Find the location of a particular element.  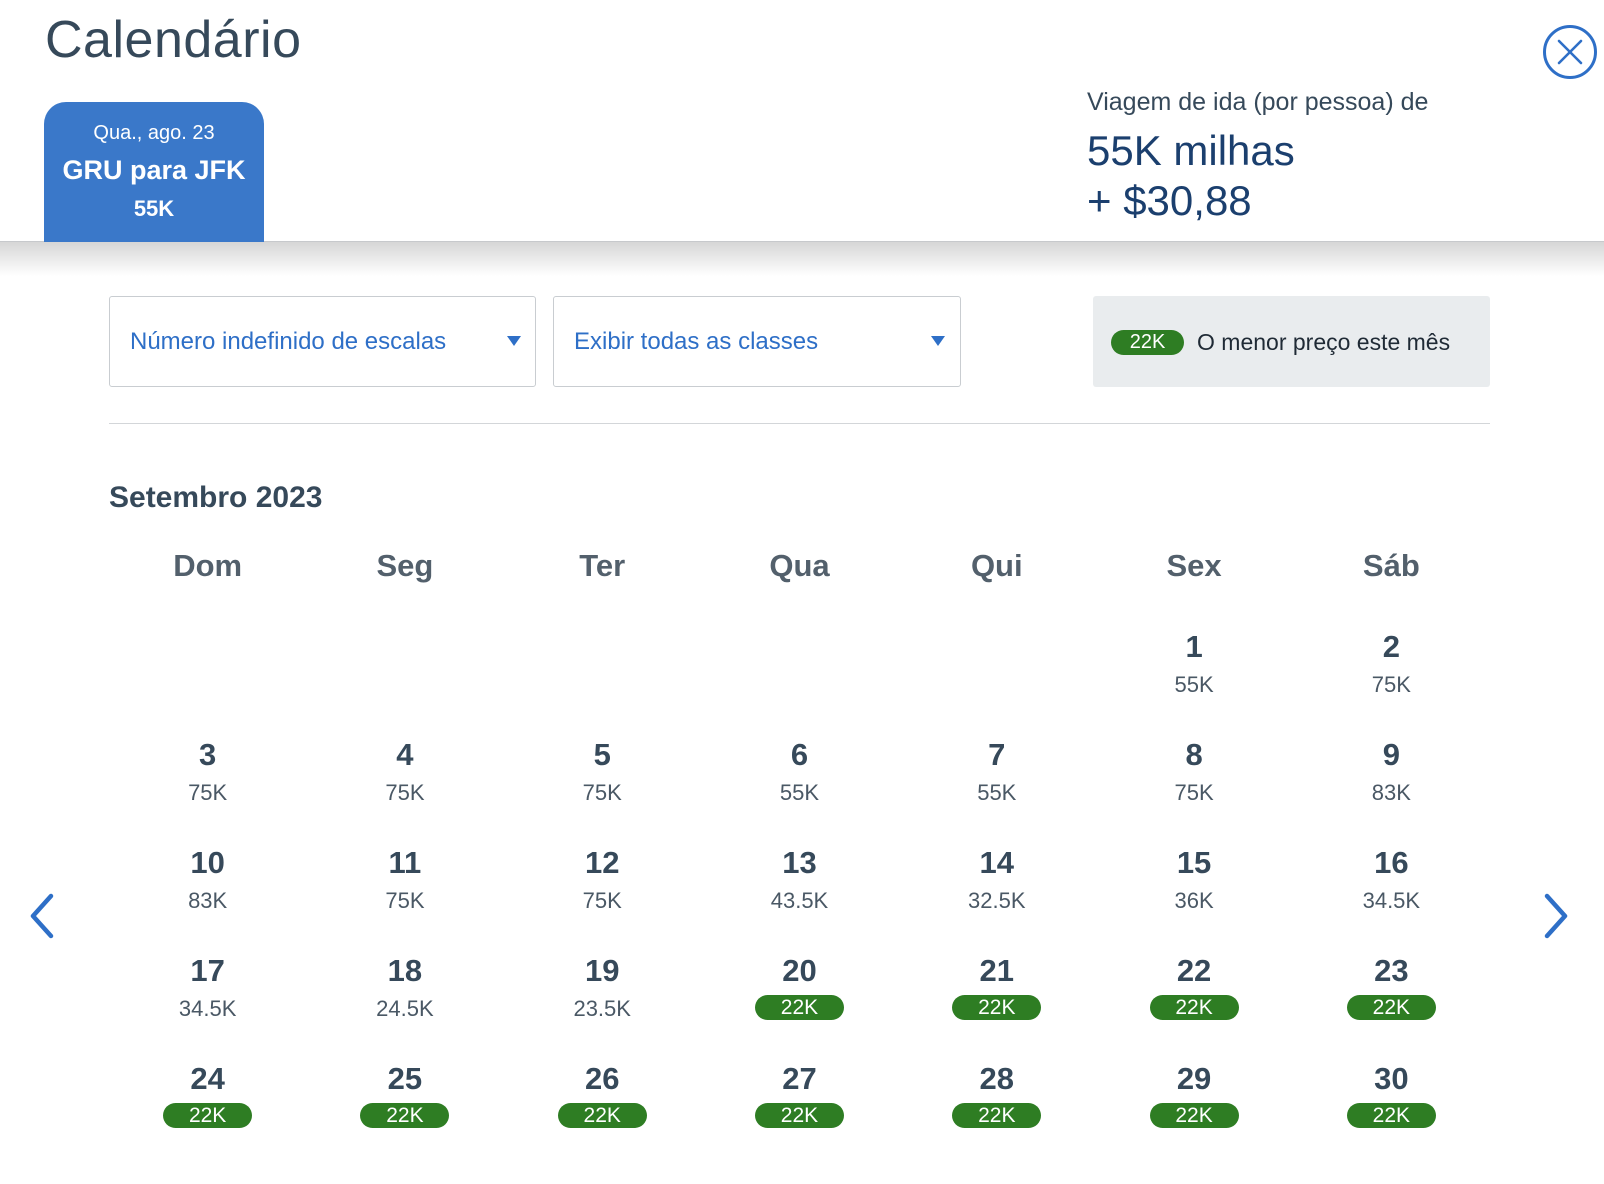

weekday-label: Dom is located at coordinates (208, 565).